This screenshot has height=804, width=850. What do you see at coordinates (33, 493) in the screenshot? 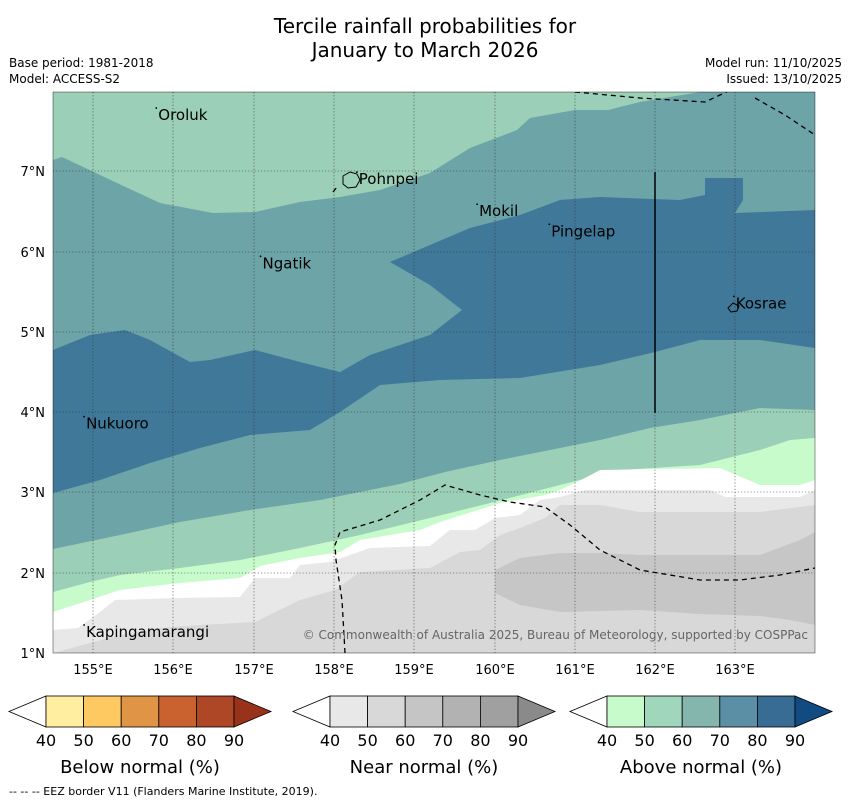
I see `lat-tick: 3°N` at bounding box center [33, 493].